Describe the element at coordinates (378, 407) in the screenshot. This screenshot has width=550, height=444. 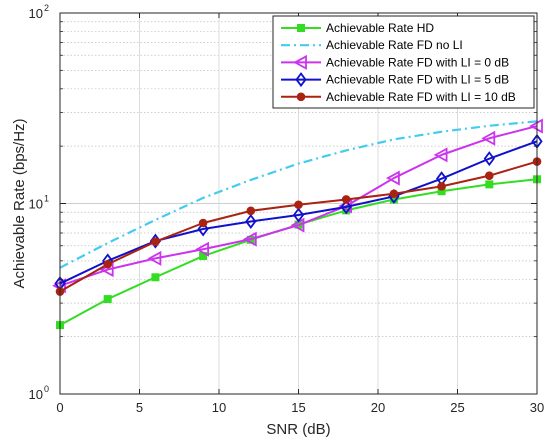
I see `x-tick-label: 20` at that location.